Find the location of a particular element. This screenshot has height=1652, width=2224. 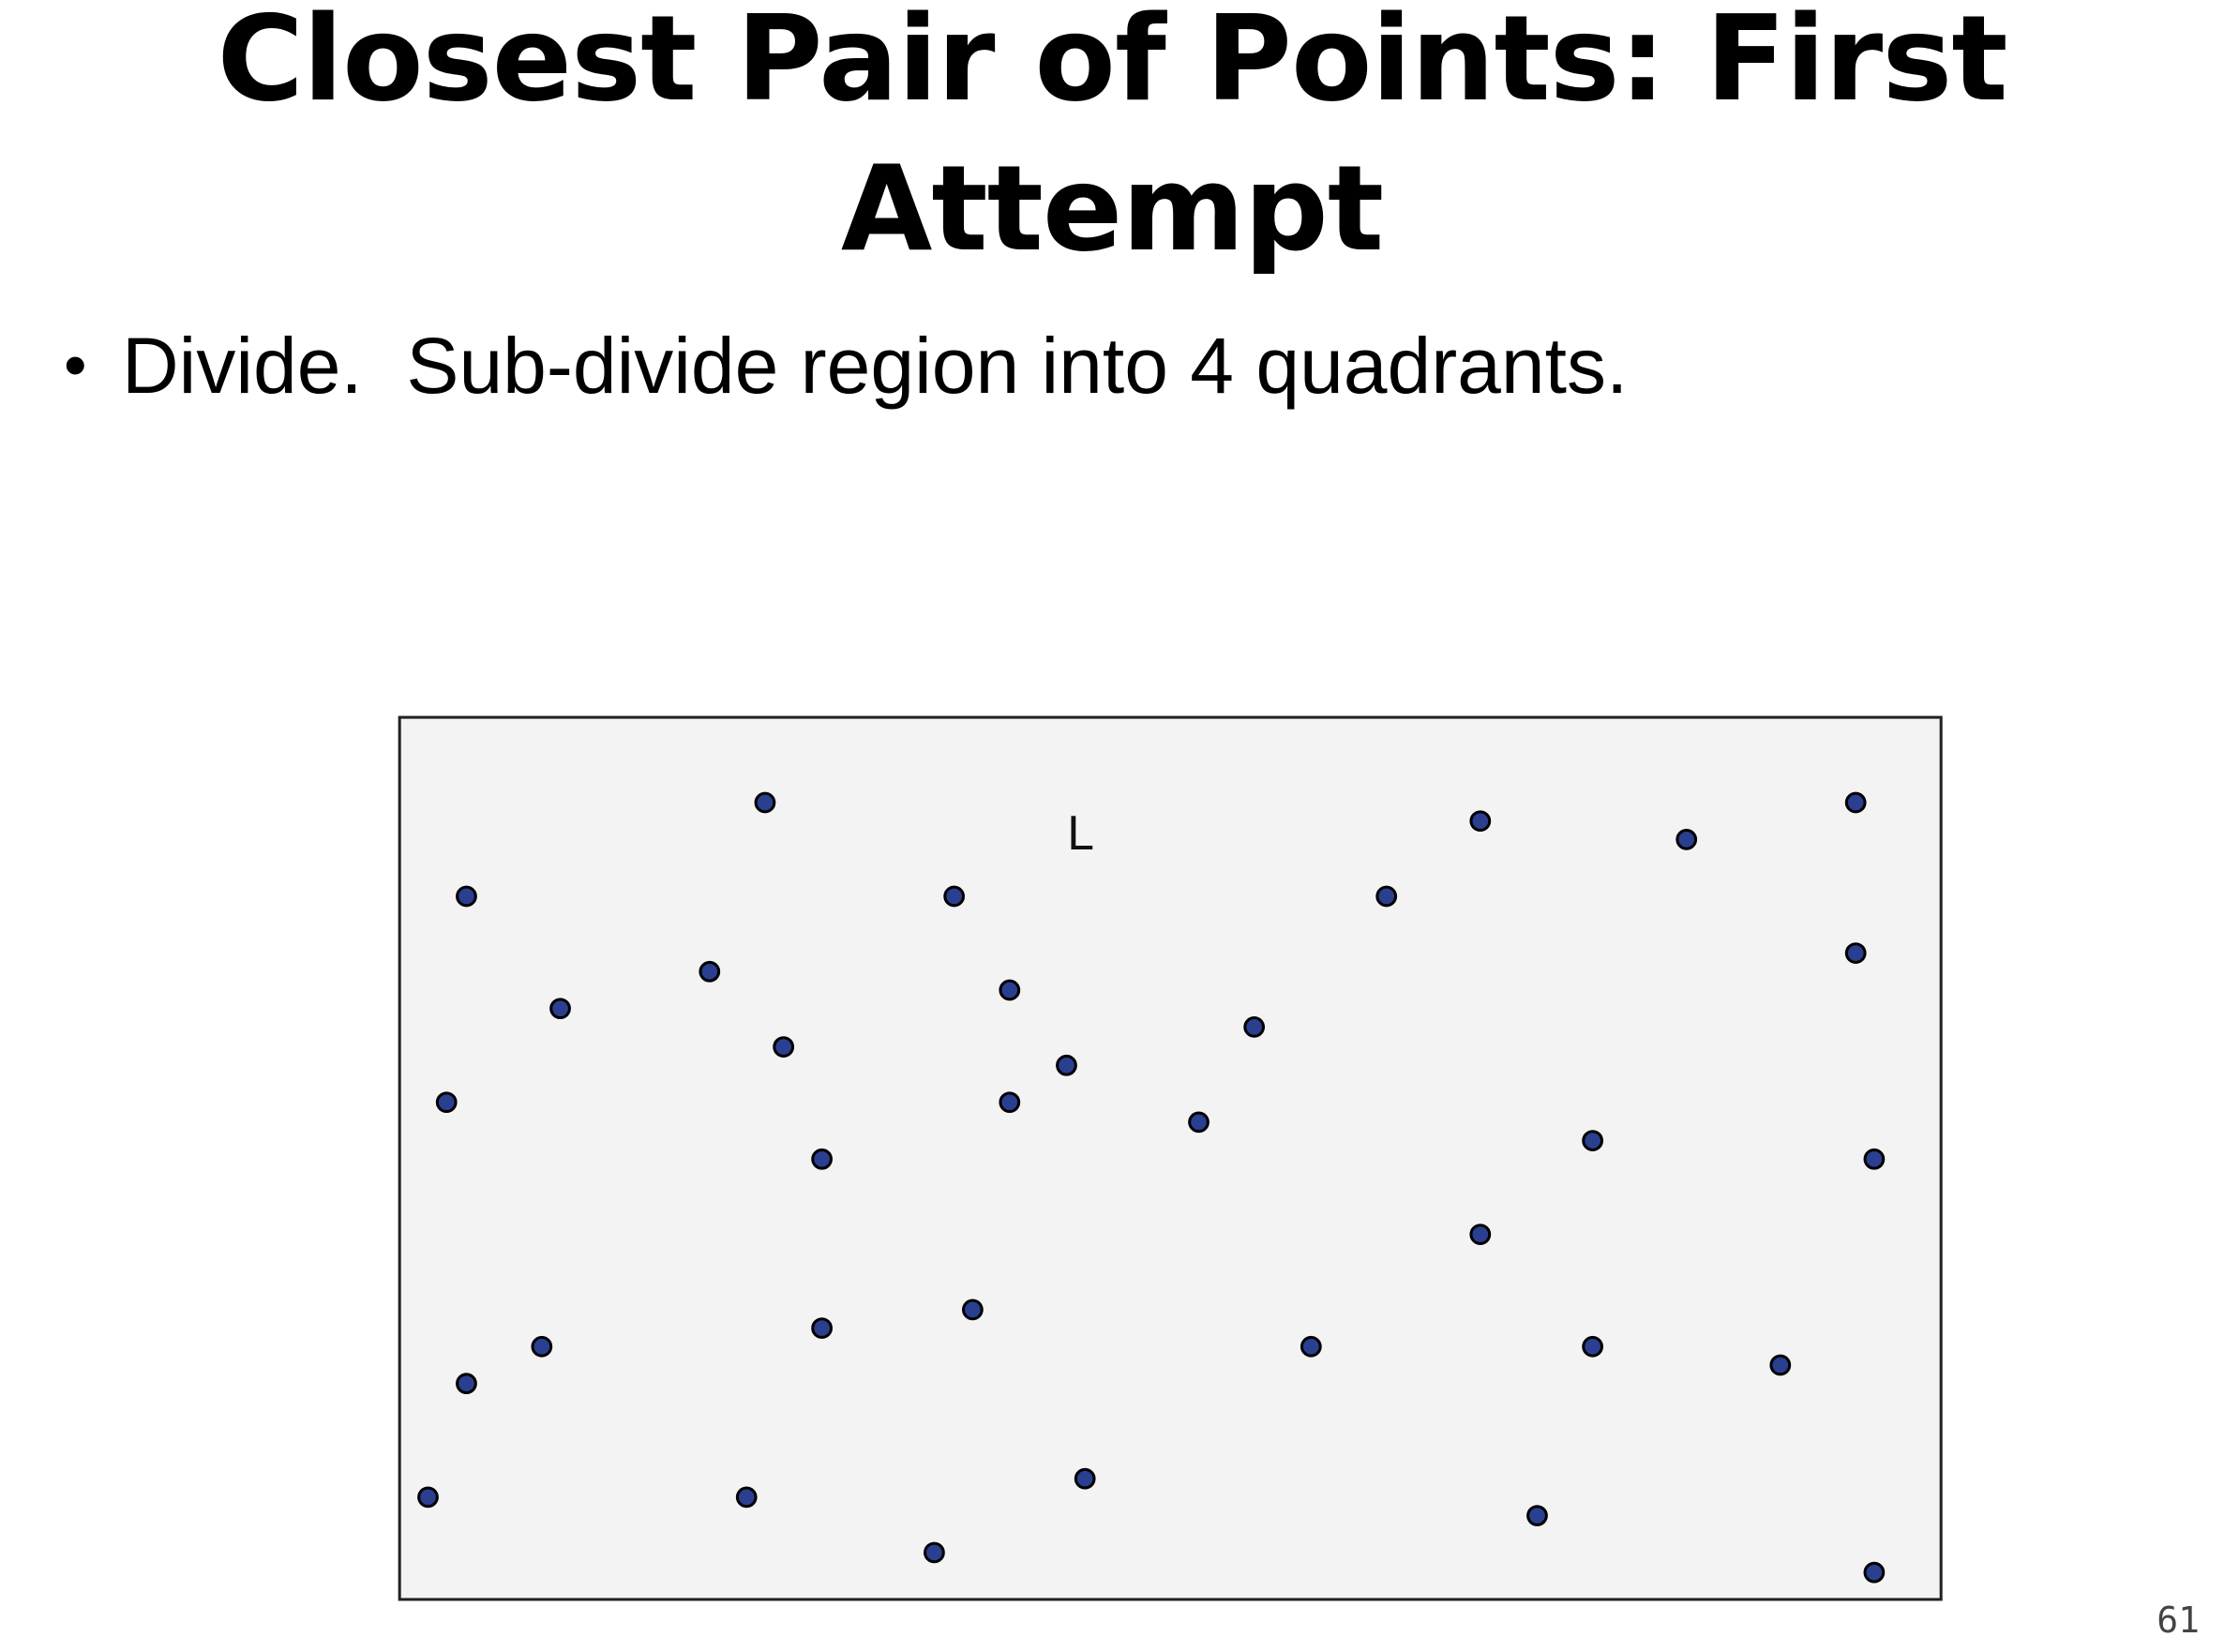

divider-label-L: L is located at coordinates (1080, 832).